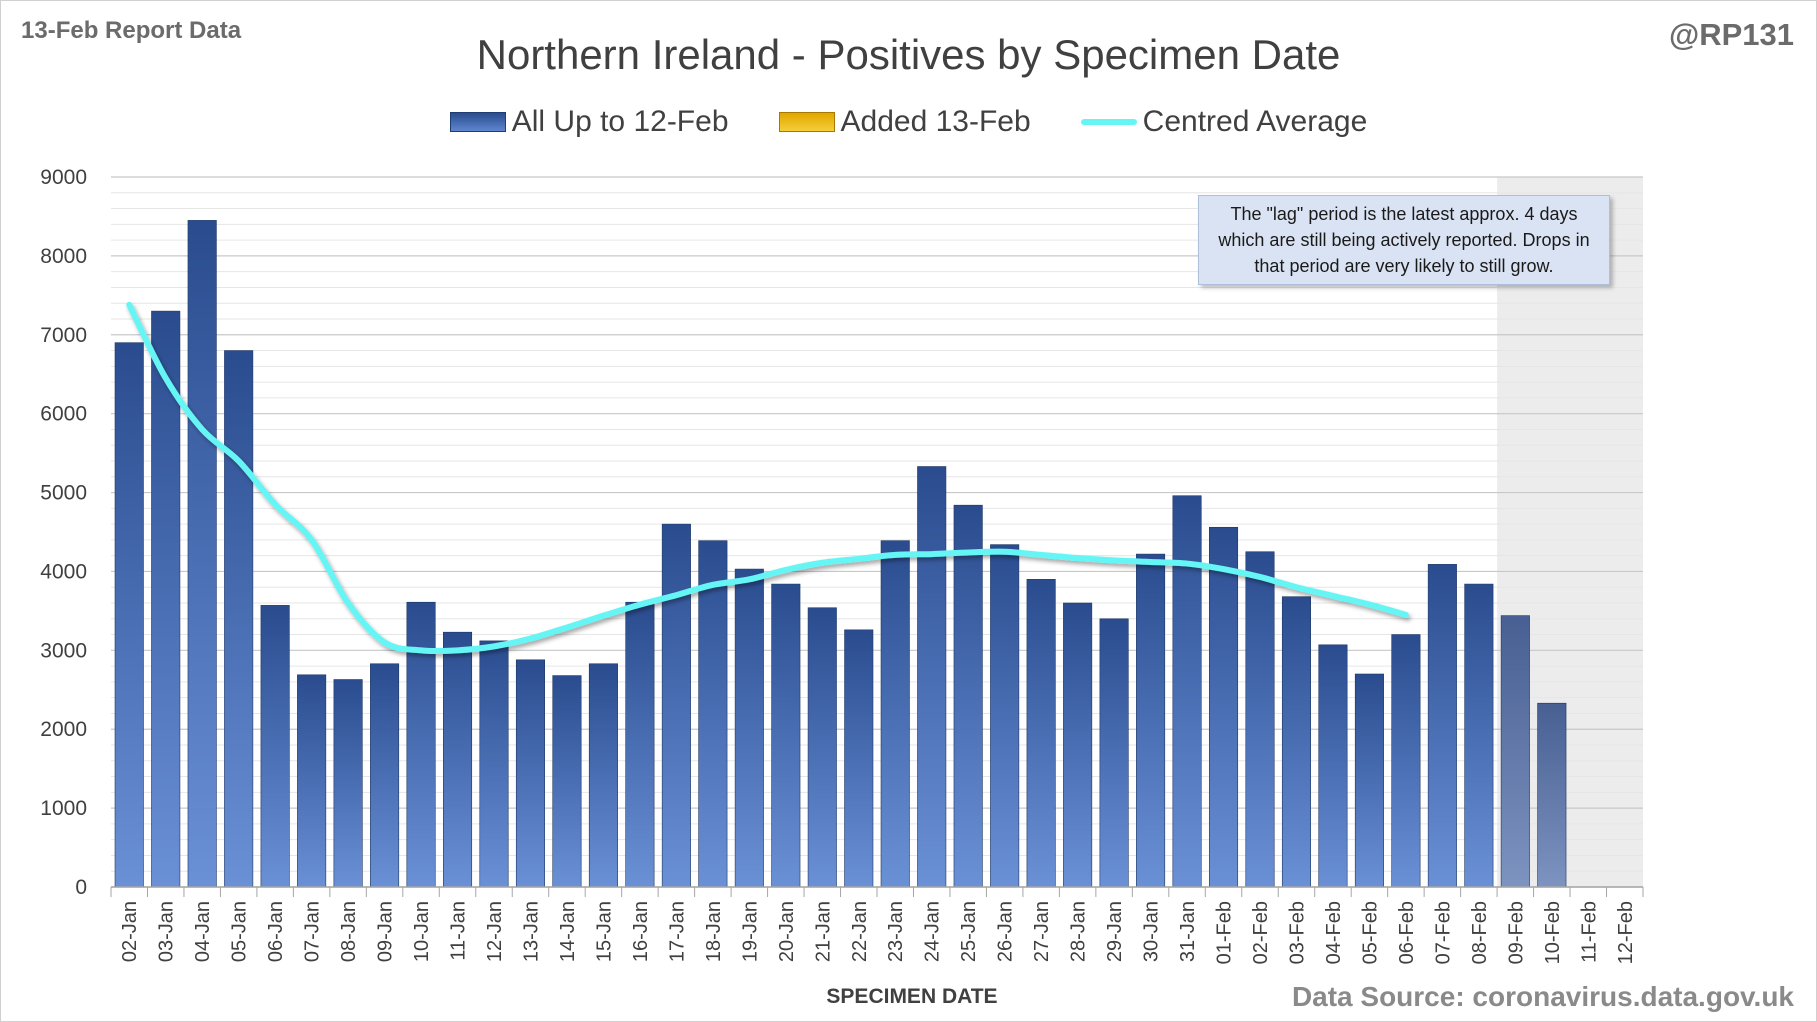  I want to click on x-tick-label: 04-Feb, so click(1334, 932).